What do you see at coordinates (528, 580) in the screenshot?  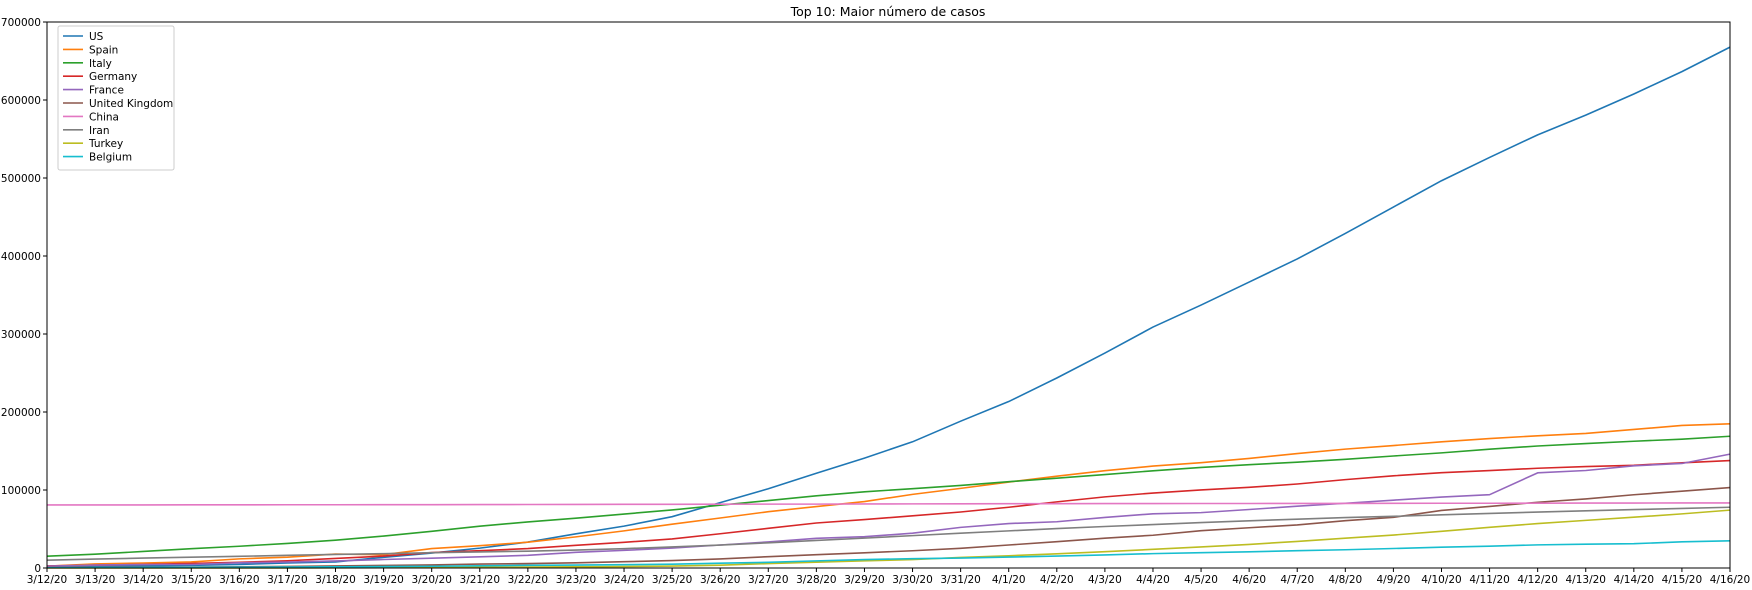 I see `x-tick-label: 3/22/20` at bounding box center [528, 580].